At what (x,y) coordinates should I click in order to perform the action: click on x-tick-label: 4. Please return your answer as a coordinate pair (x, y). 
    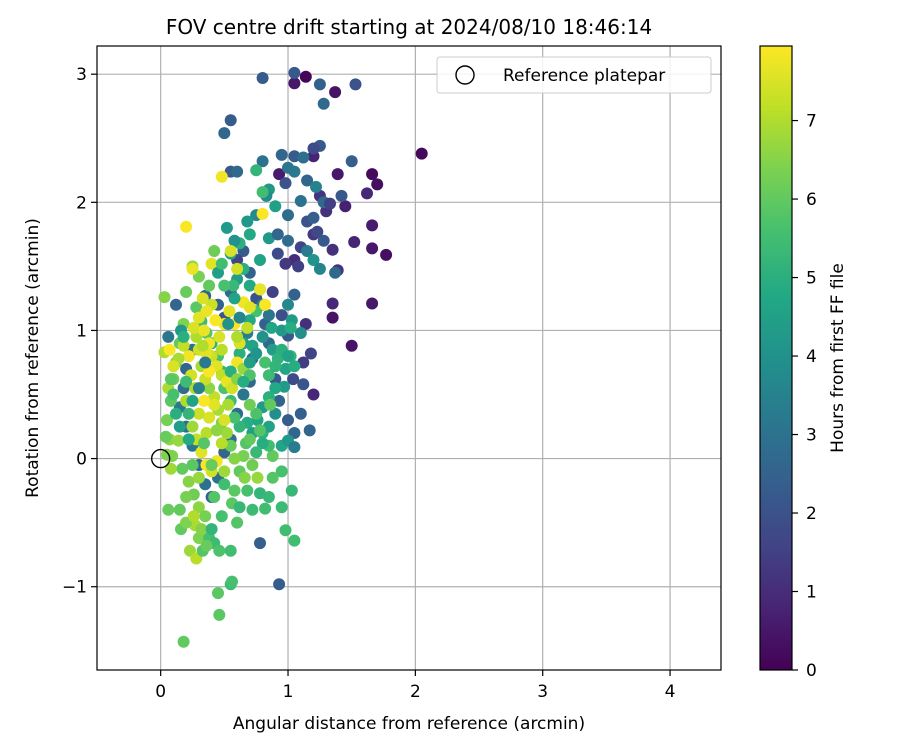
    Looking at the image, I should click on (670, 692).